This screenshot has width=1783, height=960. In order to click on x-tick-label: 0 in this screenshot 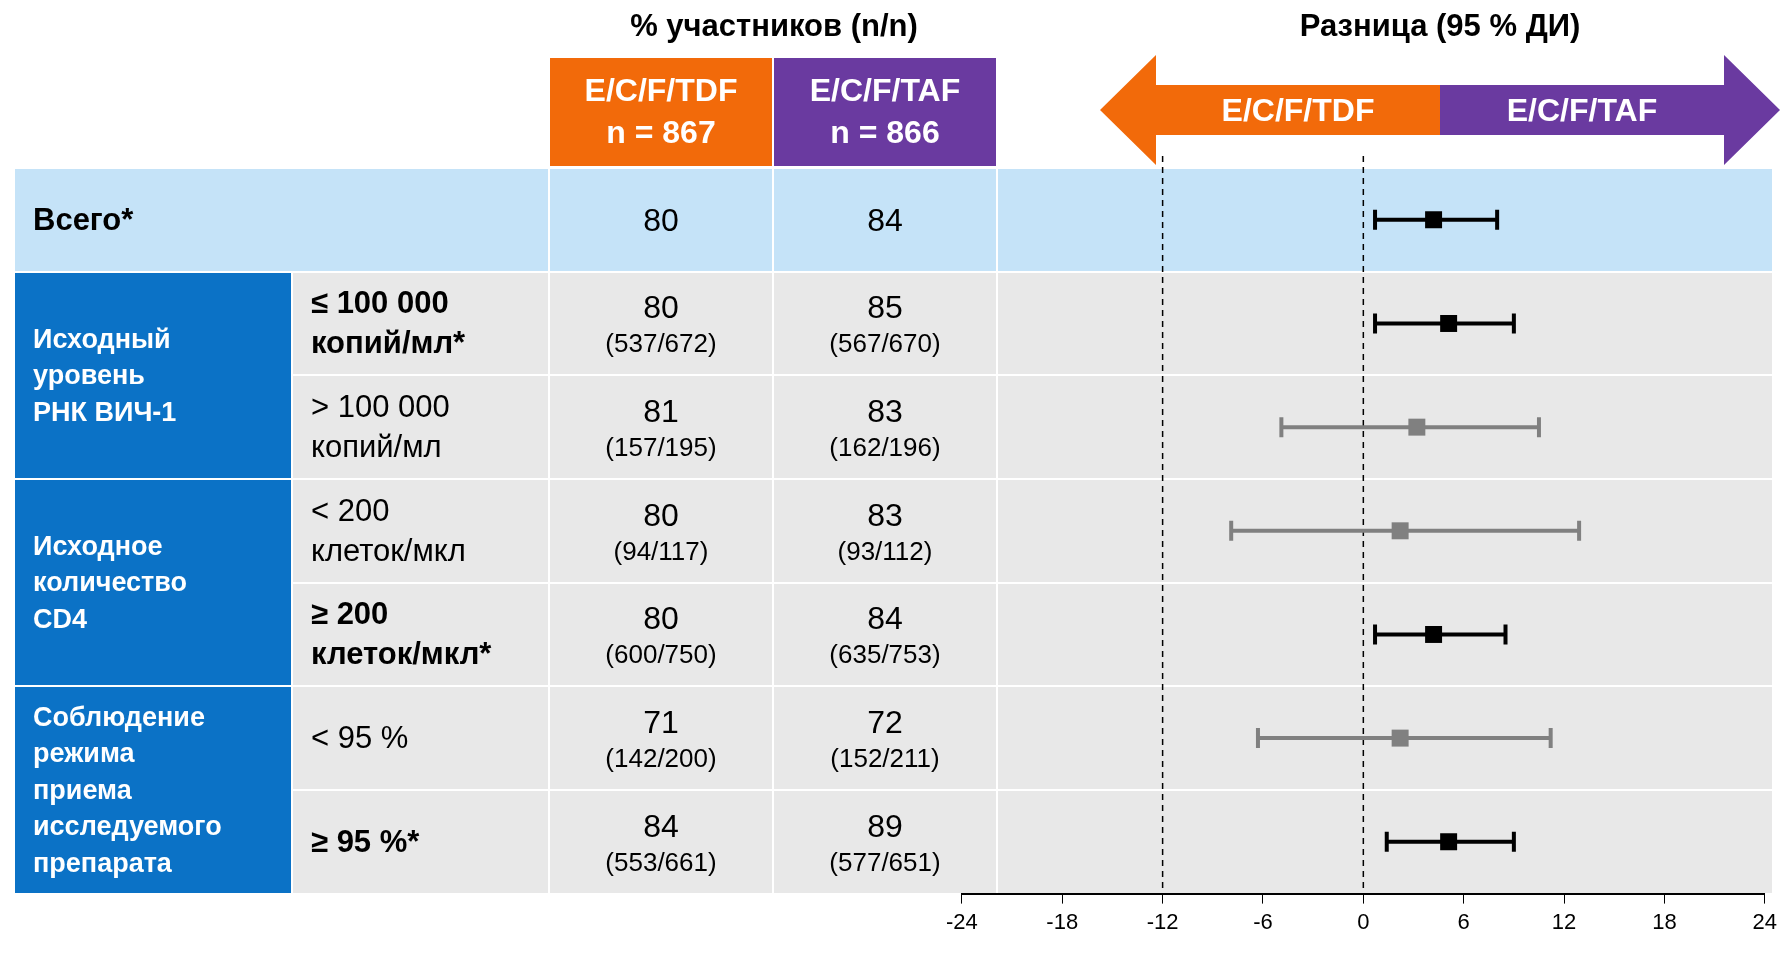, I will do `click(1363, 921)`.